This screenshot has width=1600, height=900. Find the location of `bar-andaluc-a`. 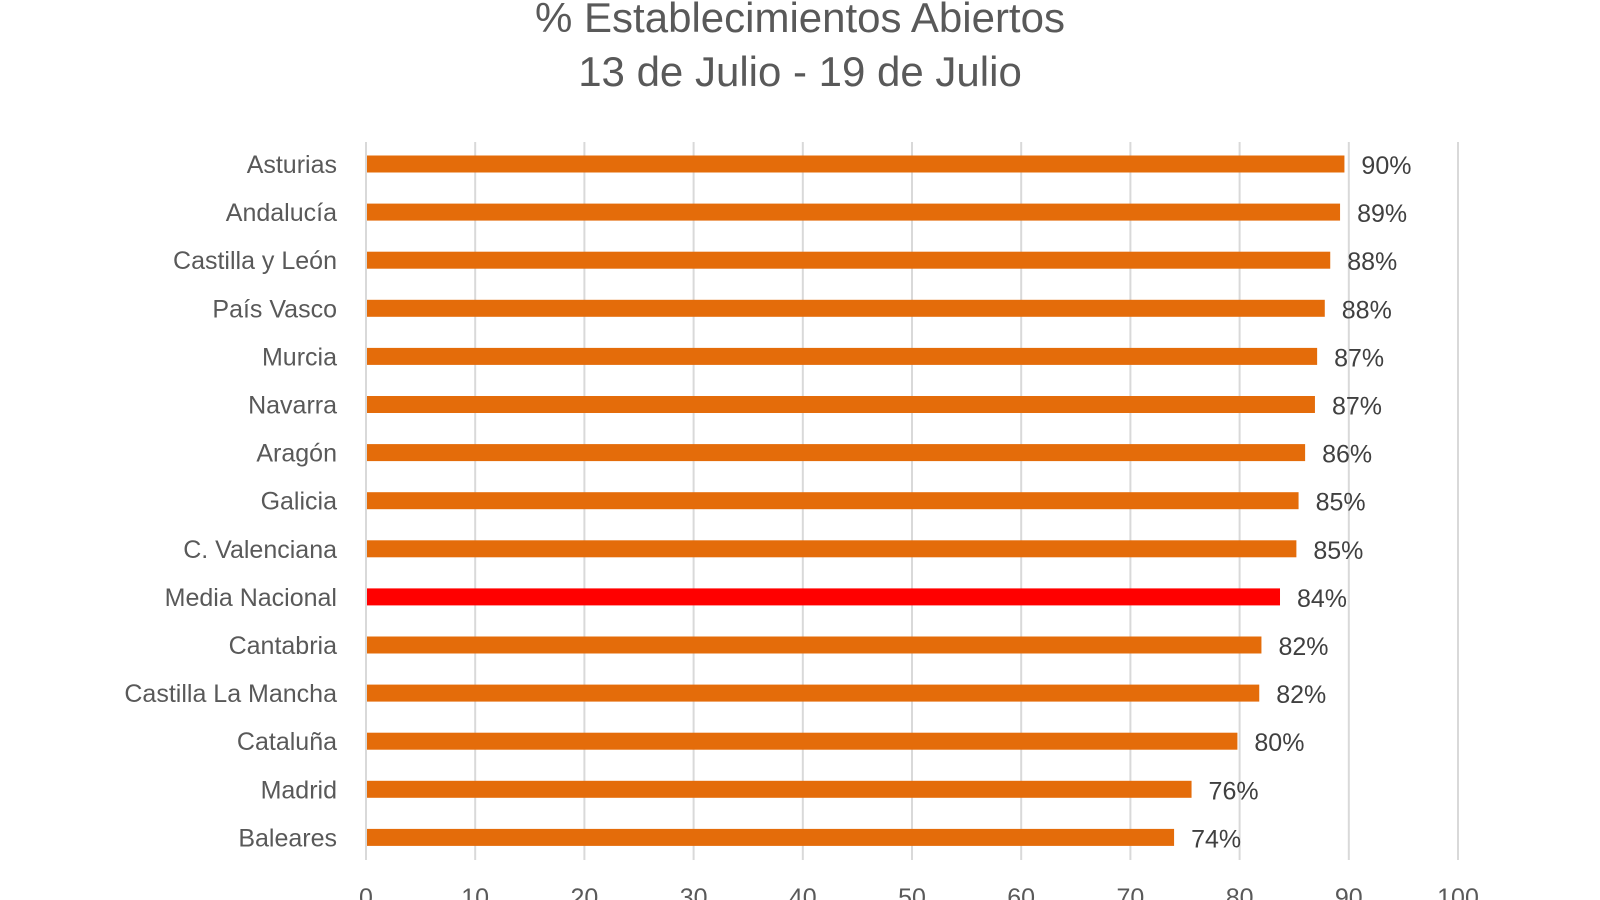

bar-andaluc-a is located at coordinates (854, 212).